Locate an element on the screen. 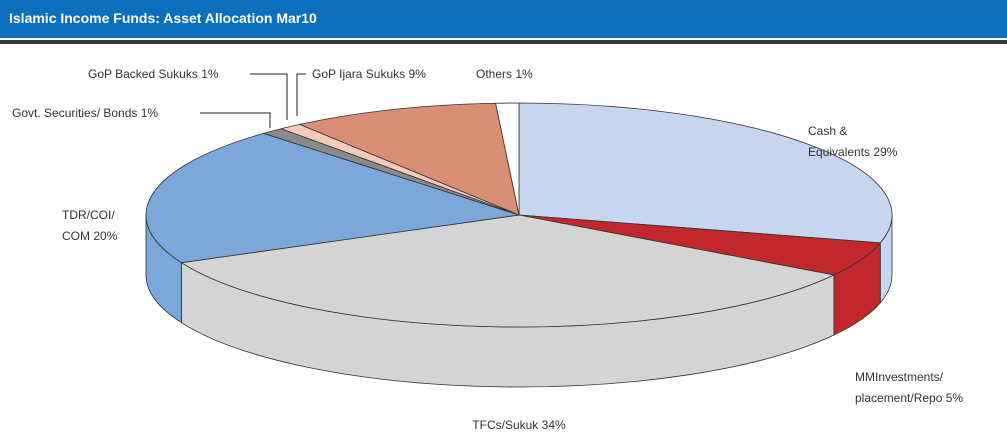 The height and width of the screenshot is (444, 1007). slice-label: Cash & Equivalents 29% is located at coordinates (852, 142).